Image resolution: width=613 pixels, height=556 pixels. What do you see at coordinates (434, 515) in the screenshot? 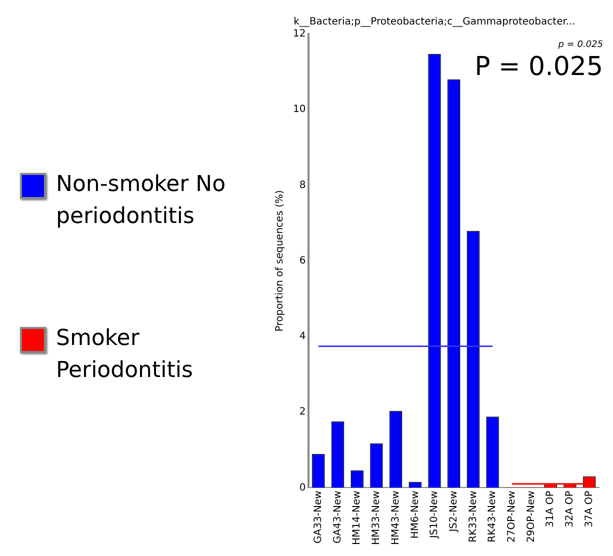
I see `x-tick-label: JS10-New` at bounding box center [434, 515].